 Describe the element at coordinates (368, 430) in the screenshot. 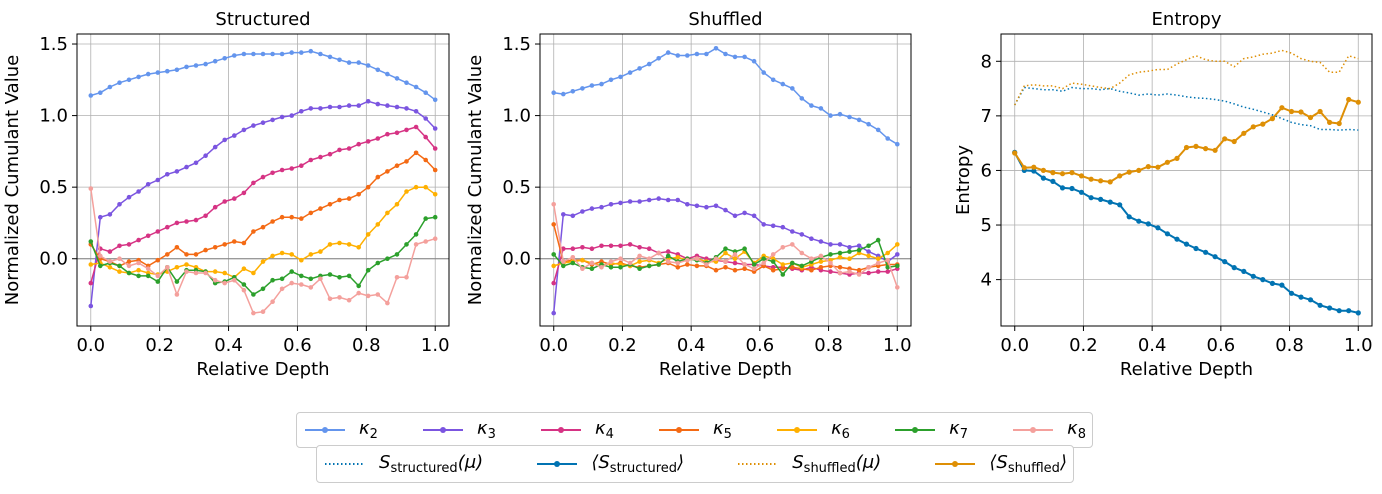

I see `legend-label: κ2` at that location.